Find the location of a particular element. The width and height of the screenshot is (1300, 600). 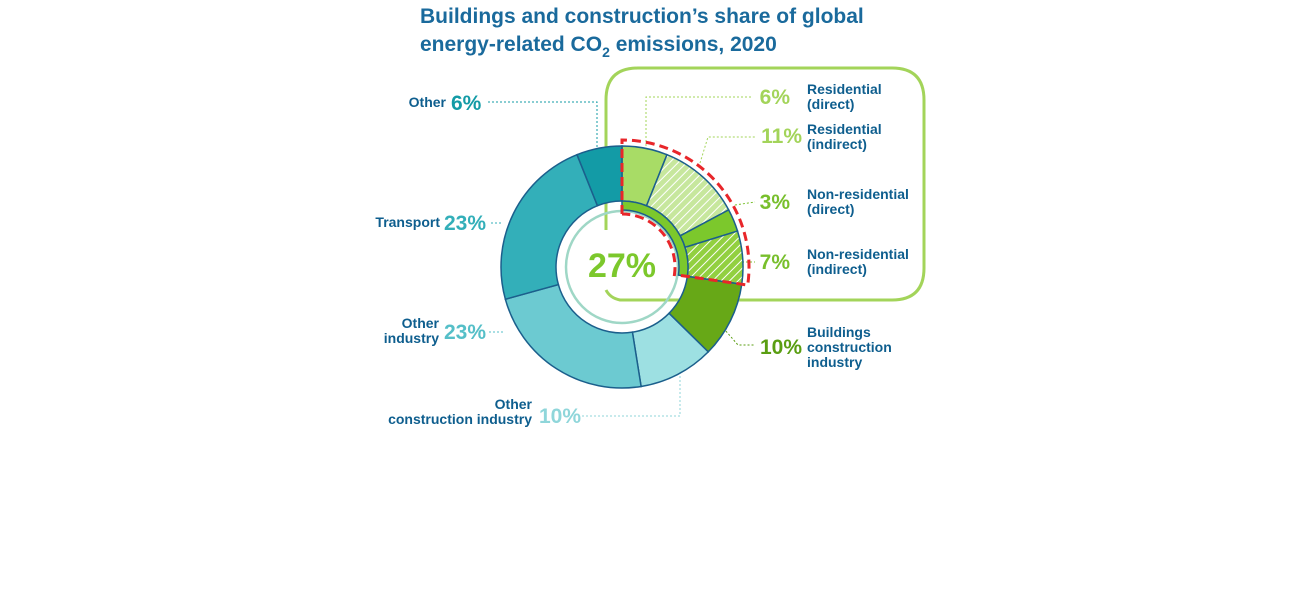

slice-other_industry is located at coordinates (573, 336).